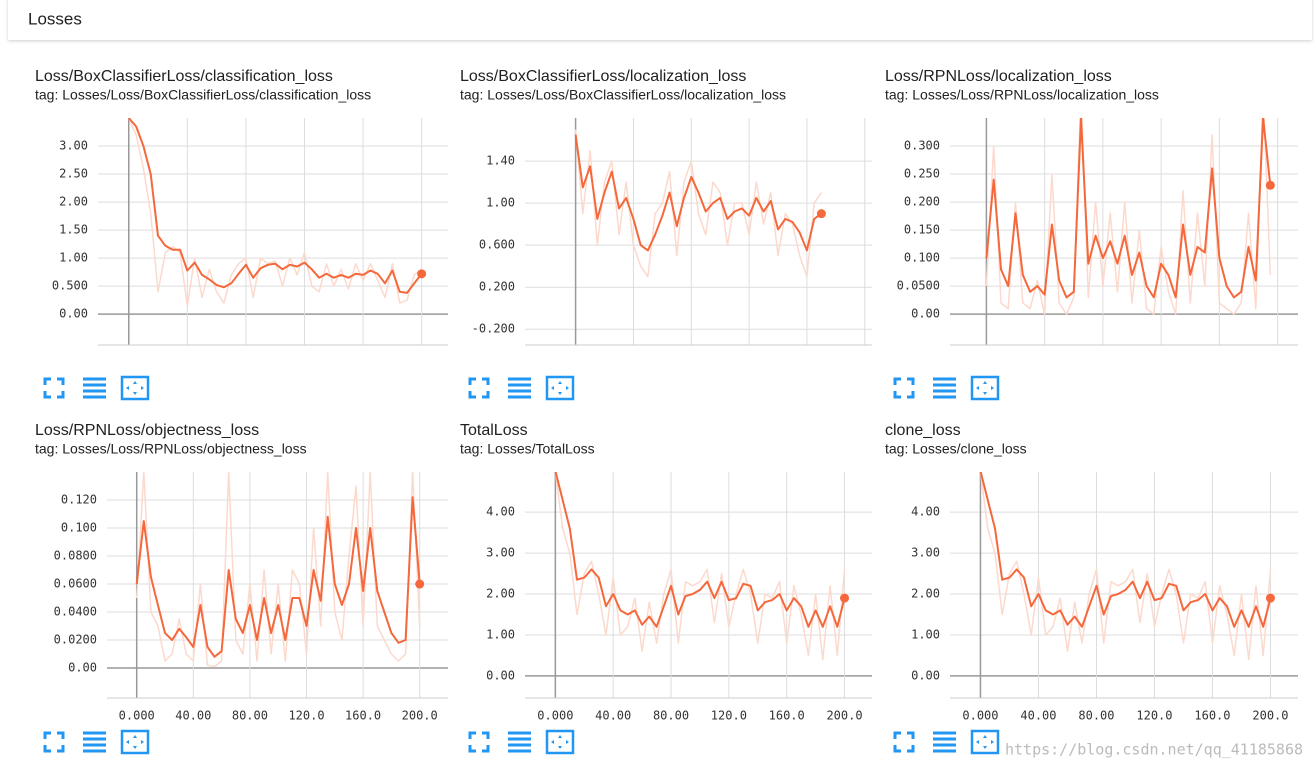  Describe the element at coordinates (922, 174) in the screenshot. I see `y-tick-label: 0.250` at that location.